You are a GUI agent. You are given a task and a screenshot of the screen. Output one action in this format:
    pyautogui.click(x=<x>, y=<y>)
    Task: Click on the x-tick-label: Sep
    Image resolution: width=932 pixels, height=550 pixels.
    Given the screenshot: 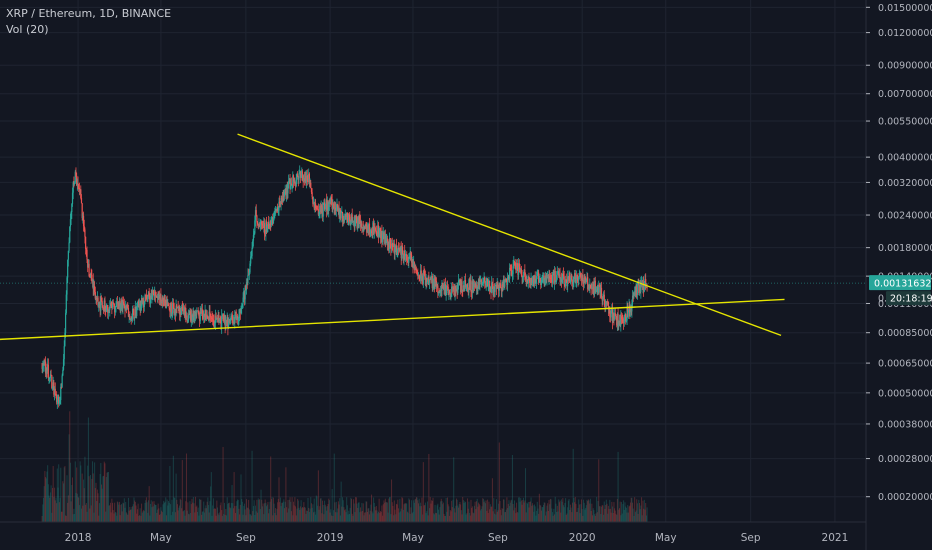 What is the action you would take?
    pyautogui.click(x=246, y=538)
    